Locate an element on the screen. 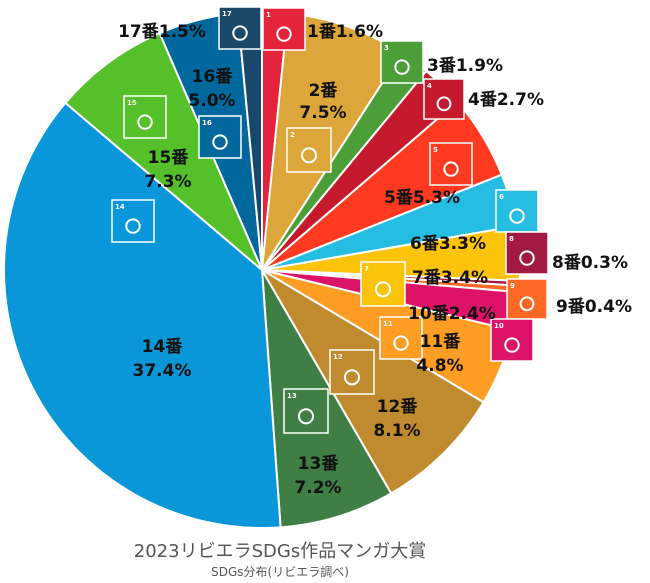  decent-work-icon: 8 is located at coordinates (527, 253).